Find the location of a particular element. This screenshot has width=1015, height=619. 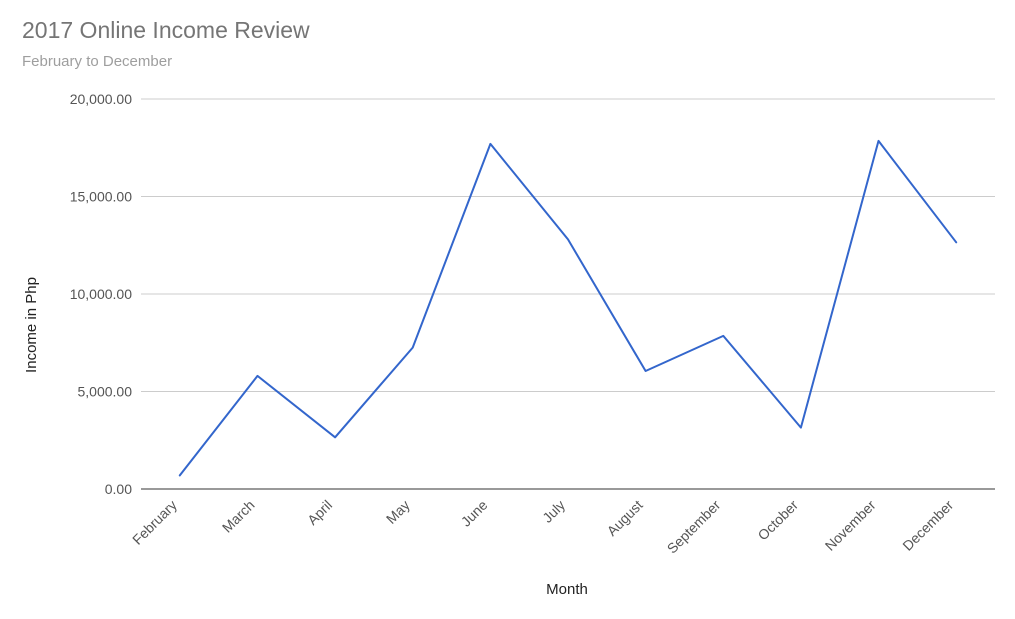

chart-subtitle: February to December is located at coordinates (97, 61).